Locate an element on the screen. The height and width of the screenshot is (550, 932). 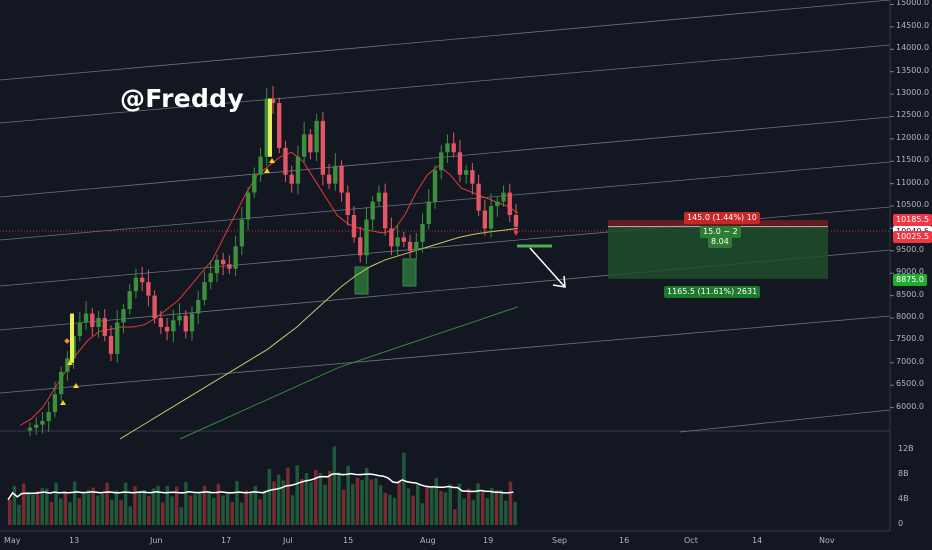
watermark: @Freddy is located at coordinates (182, 98).